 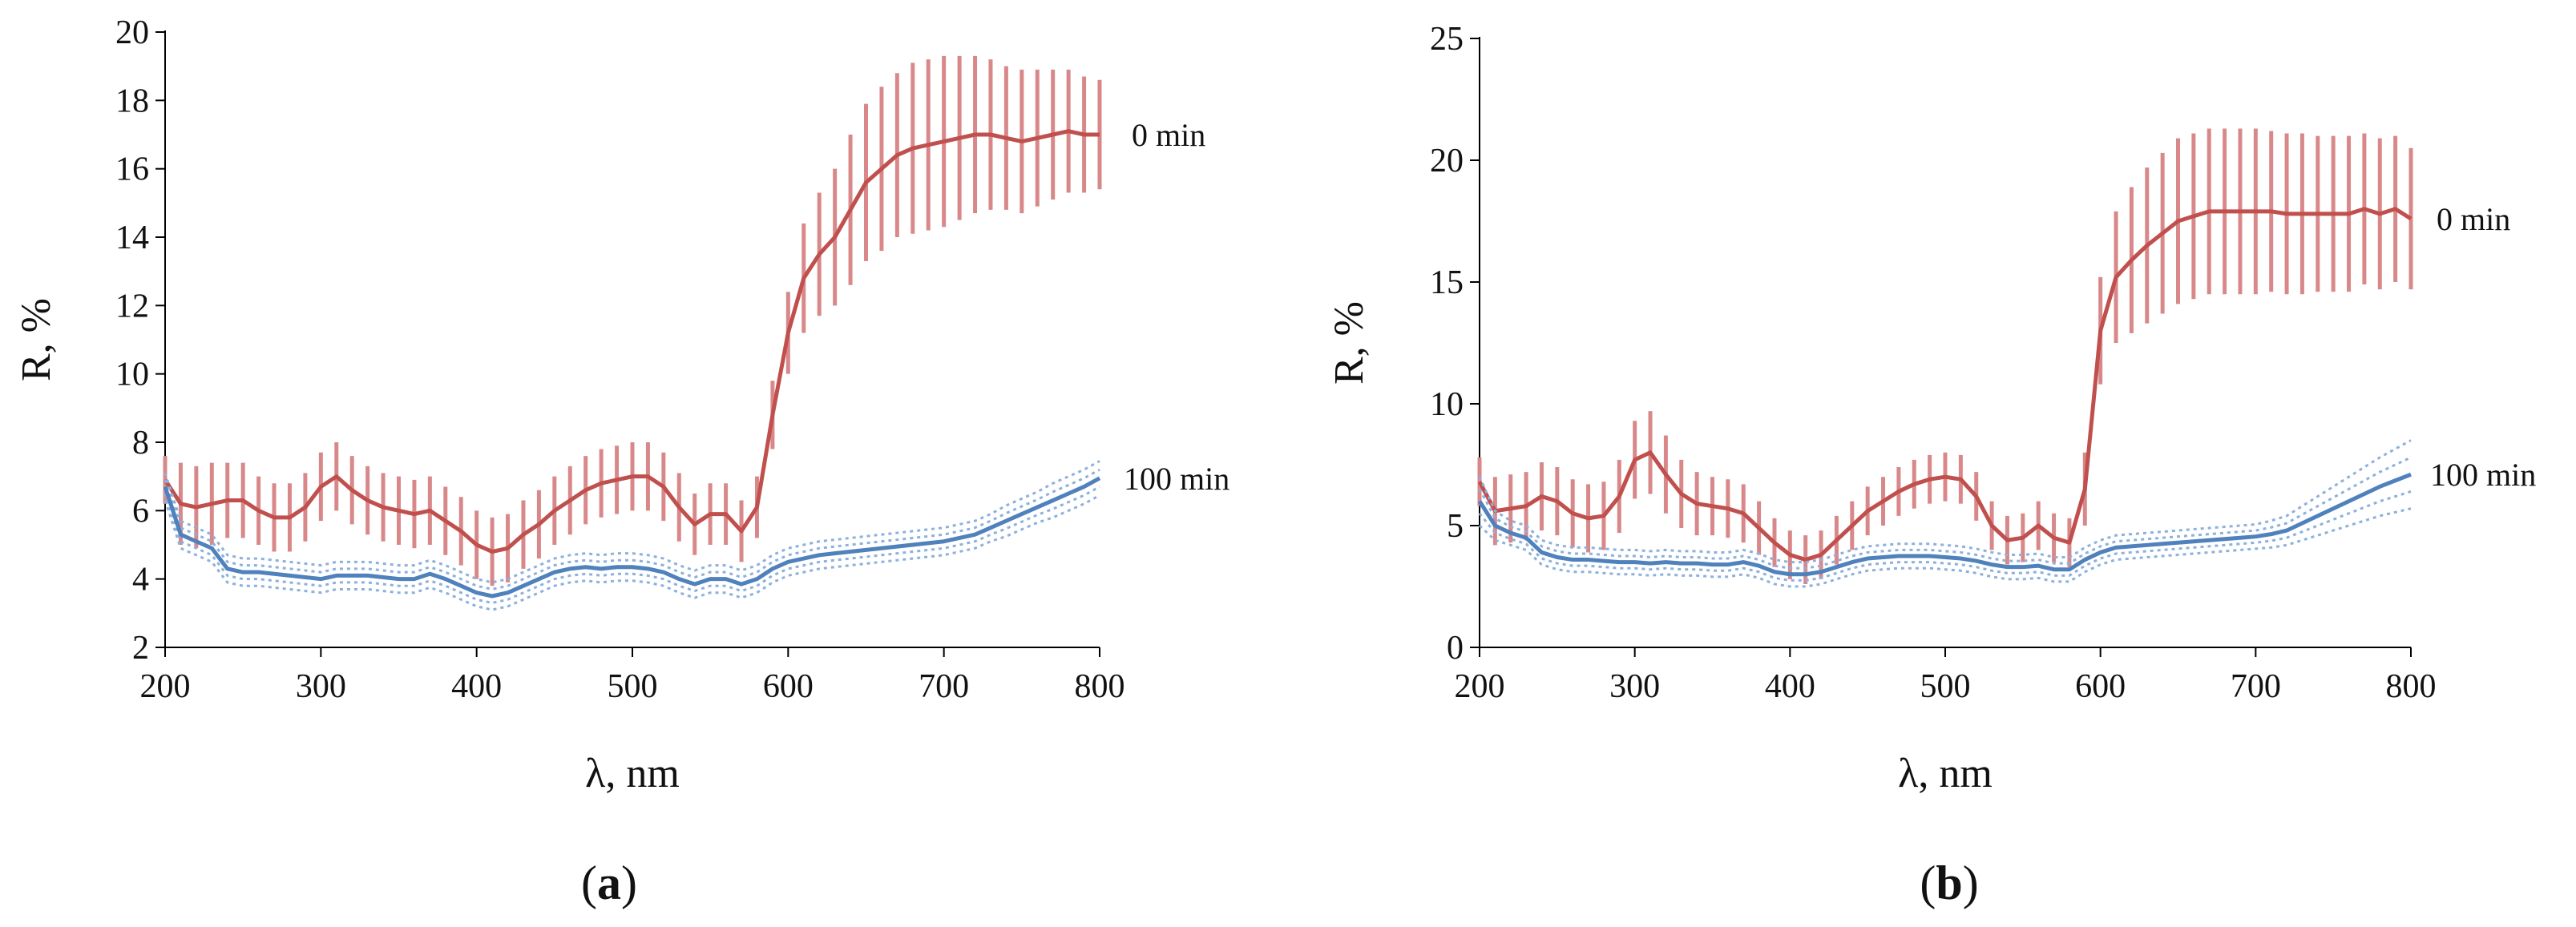 I want to click on panel-label-letter: a, so click(x=609, y=882).